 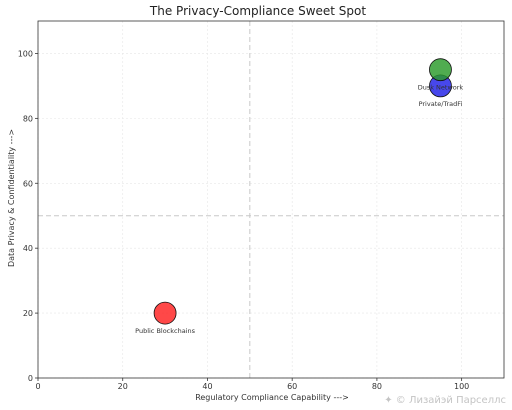 What do you see at coordinates (37, 386) in the screenshot?
I see `x-tick-label: 0` at bounding box center [37, 386].